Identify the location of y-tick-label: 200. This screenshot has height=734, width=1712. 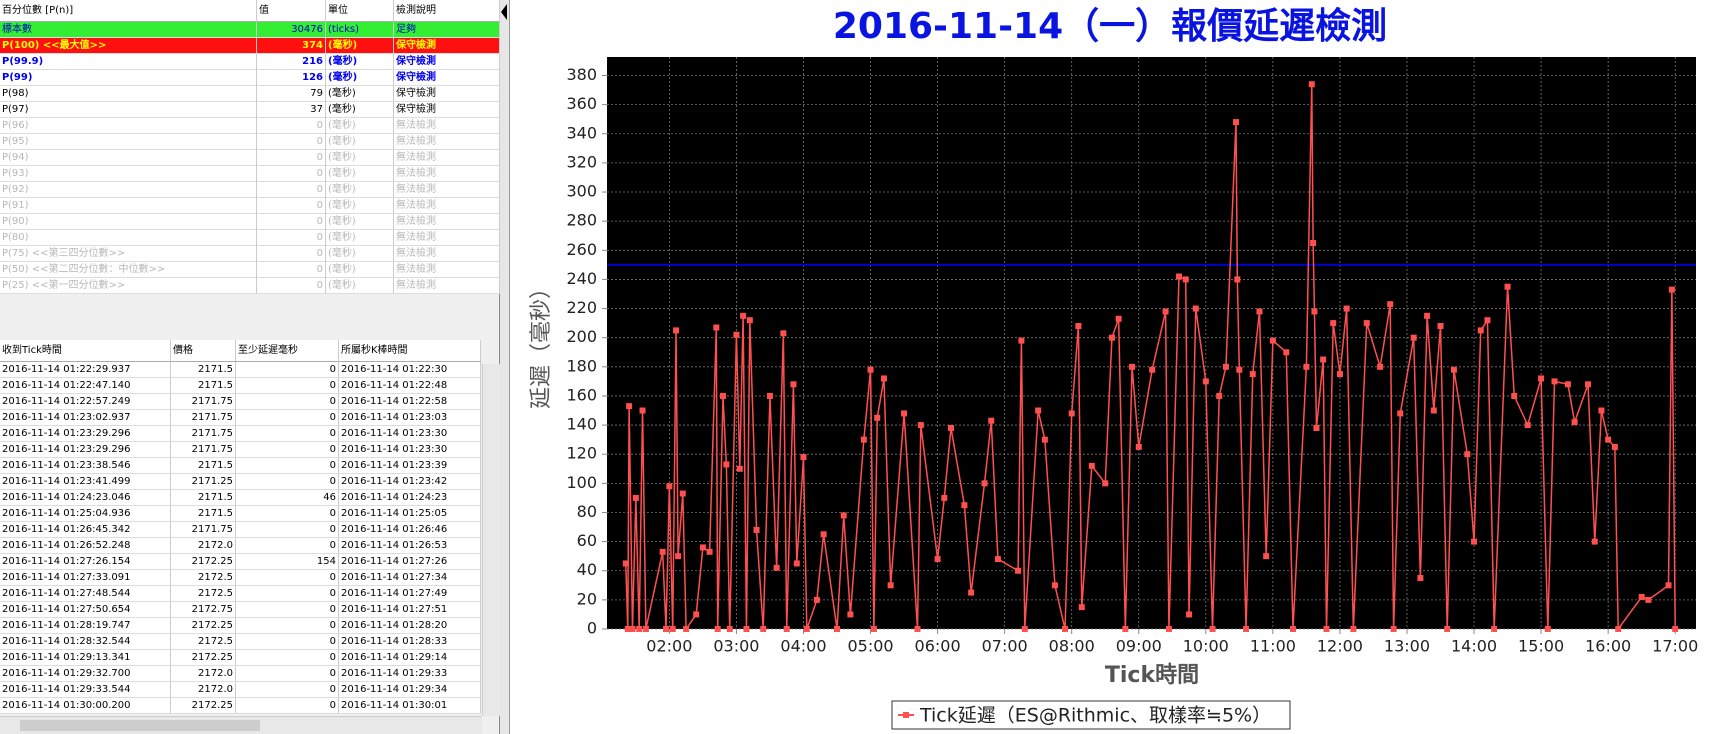
(581, 336).